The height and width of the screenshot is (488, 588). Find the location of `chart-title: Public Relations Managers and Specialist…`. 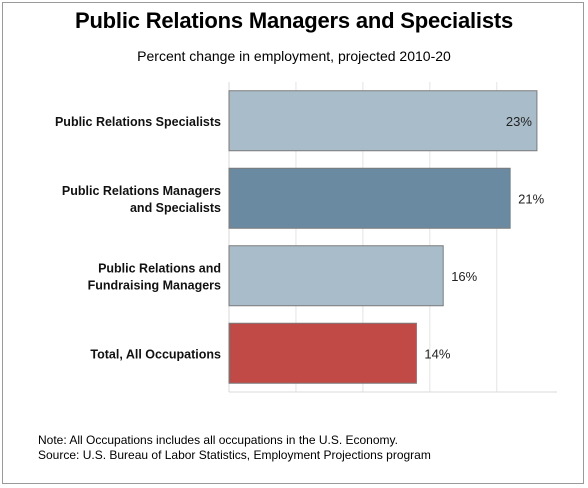

chart-title: Public Relations Managers and Specialist… is located at coordinates (294, 20).